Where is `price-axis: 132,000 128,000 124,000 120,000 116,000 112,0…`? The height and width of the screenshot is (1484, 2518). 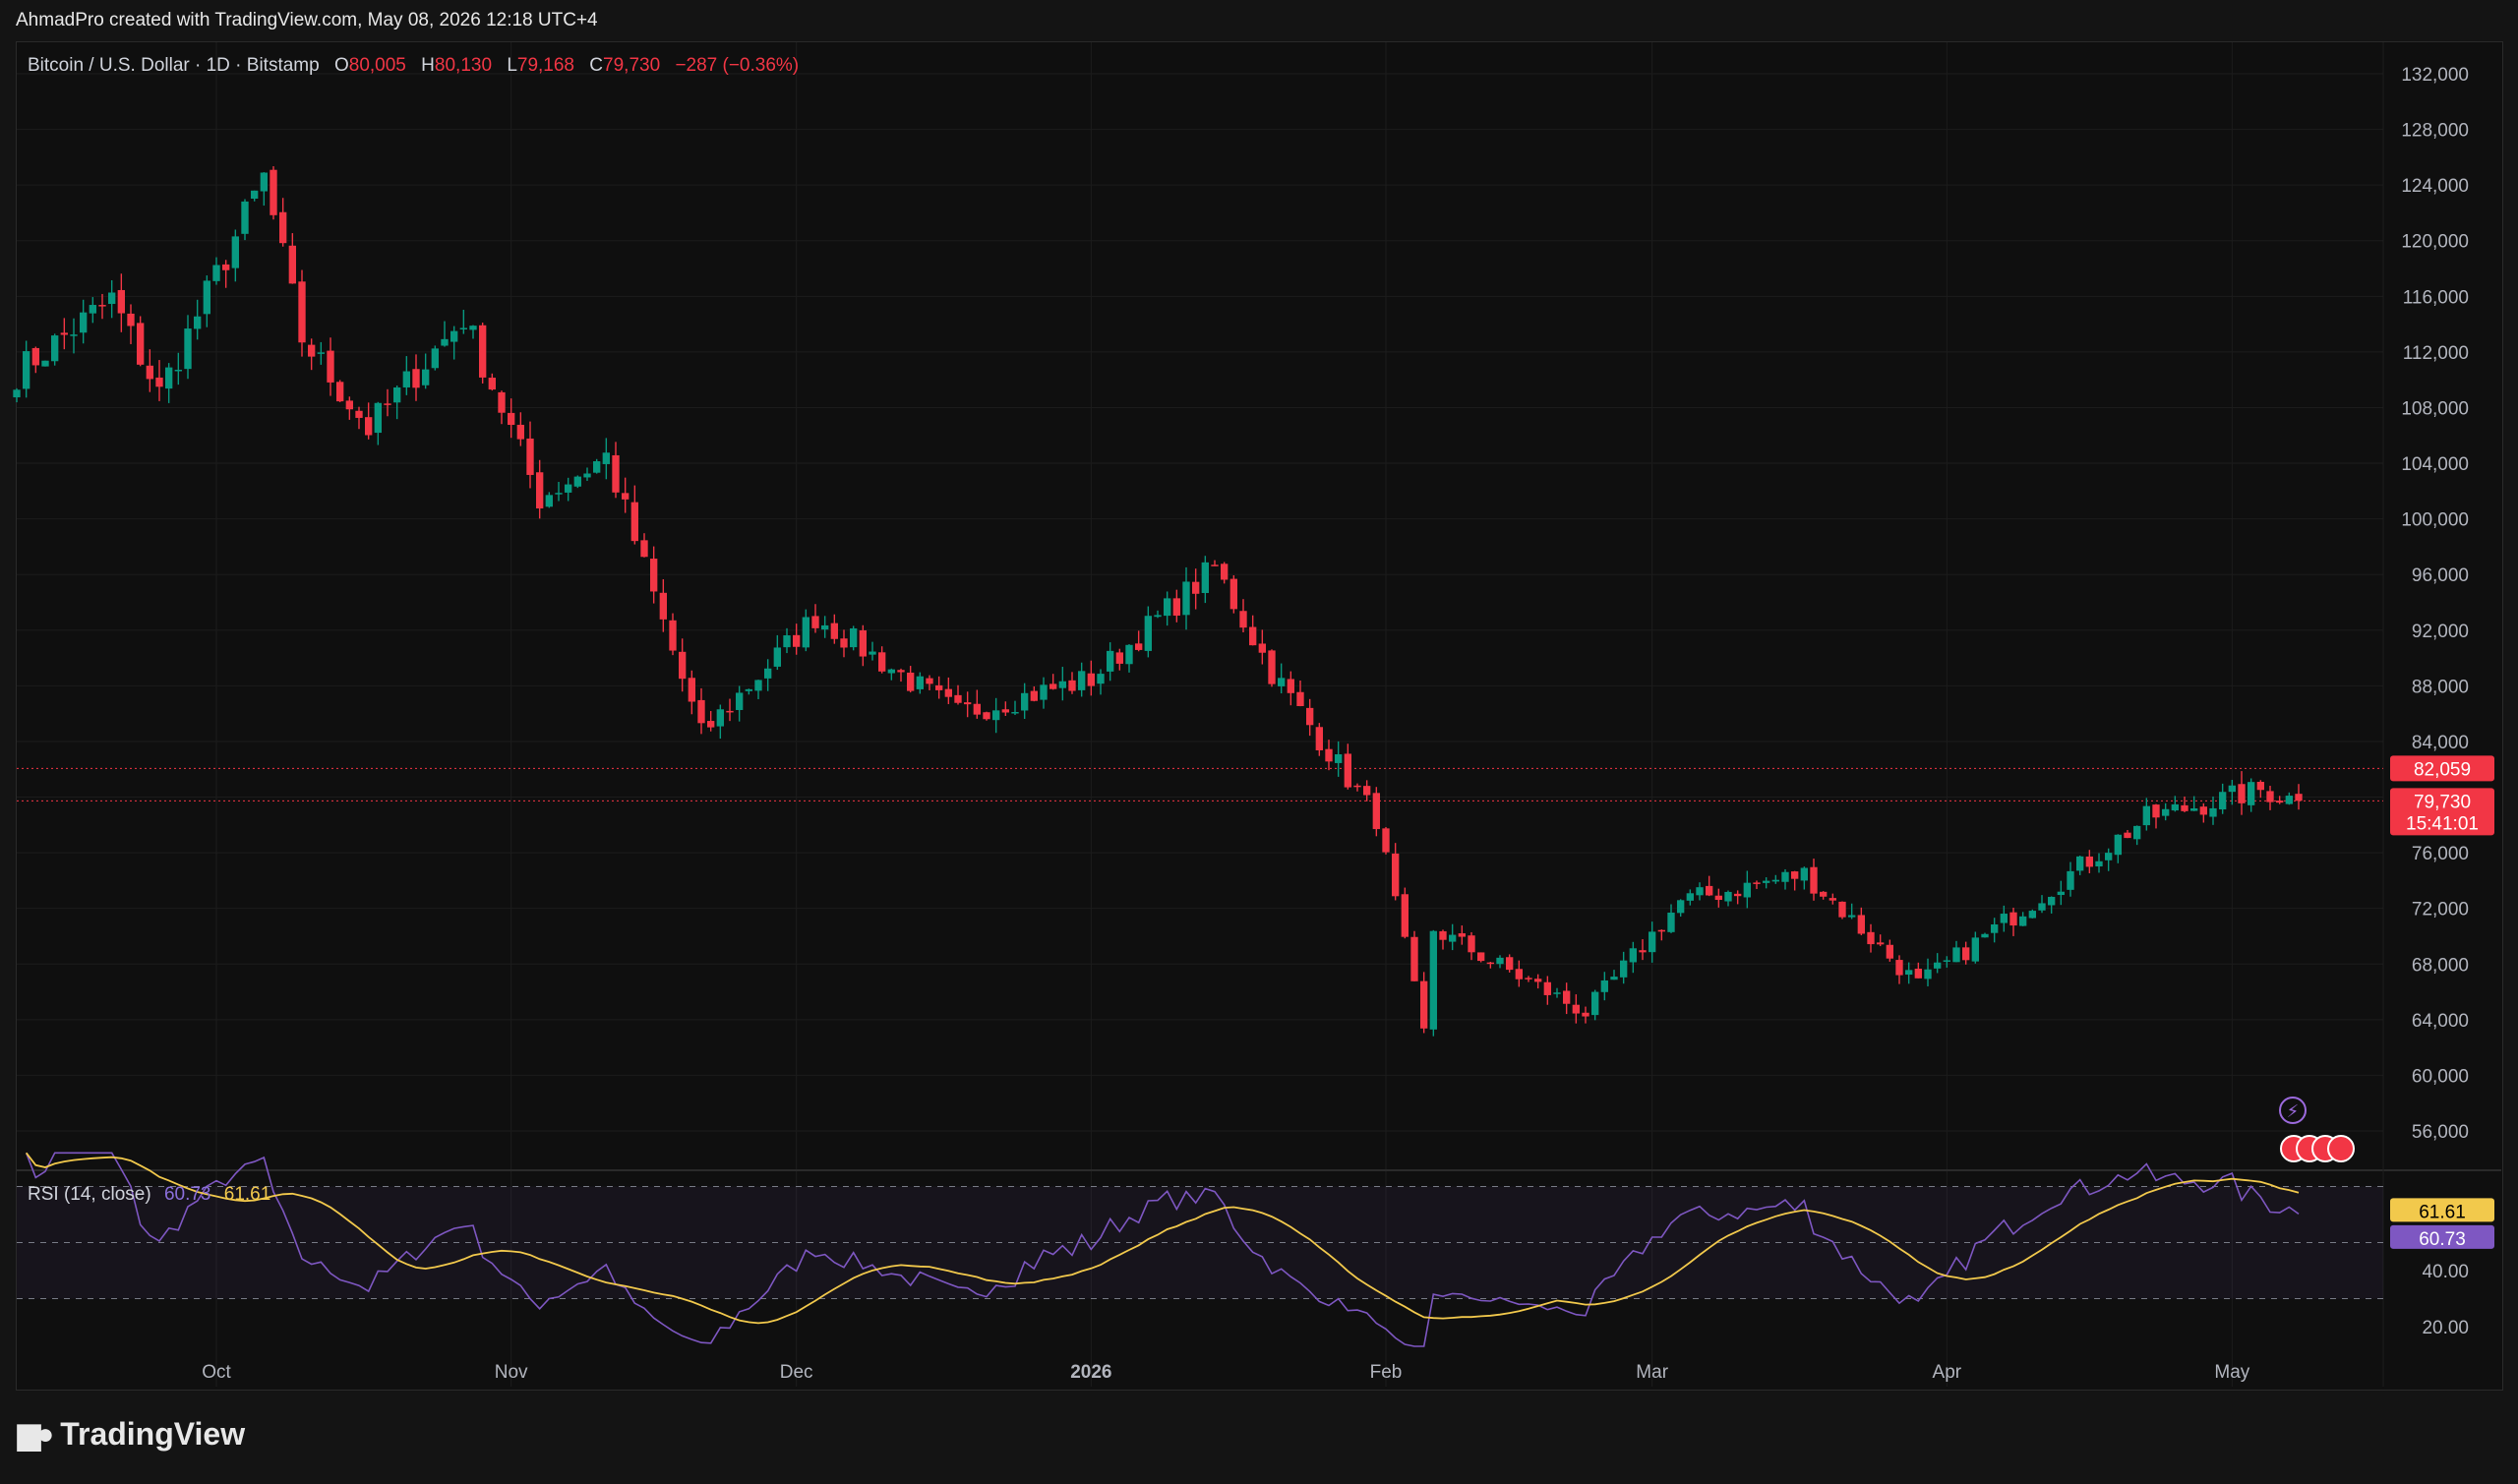
price-axis: 132,000 128,000 124,000 120,000 116,000 112,0… is located at coordinates (2435, 702).